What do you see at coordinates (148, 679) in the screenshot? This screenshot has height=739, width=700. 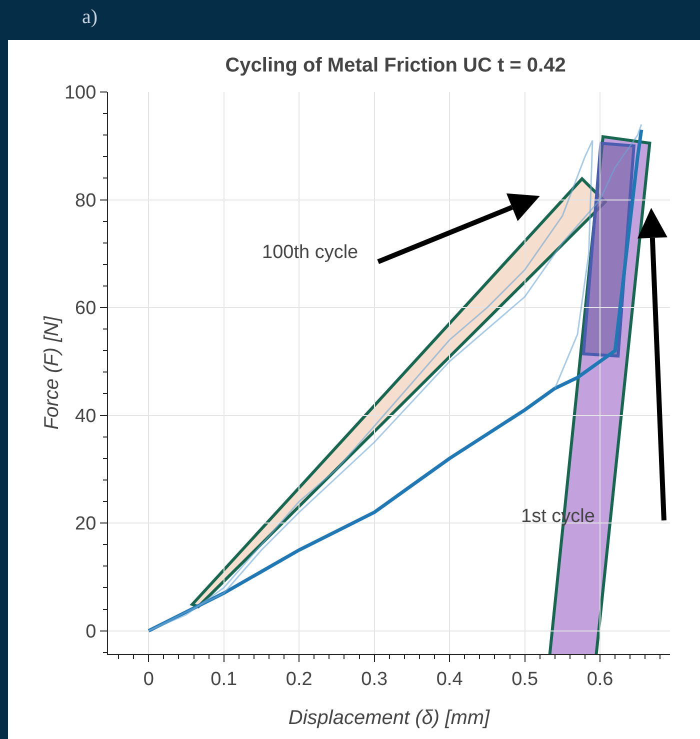 I see `x-tick-label: 0` at bounding box center [148, 679].